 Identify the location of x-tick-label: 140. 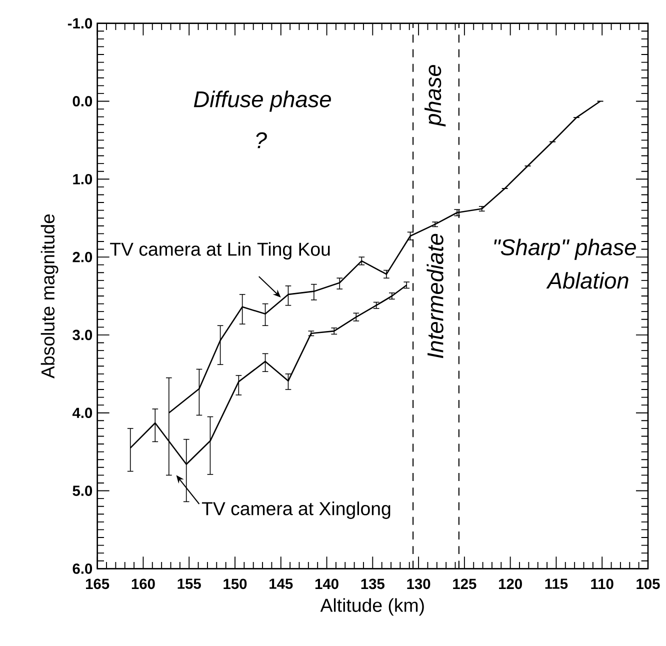
(326, 584).